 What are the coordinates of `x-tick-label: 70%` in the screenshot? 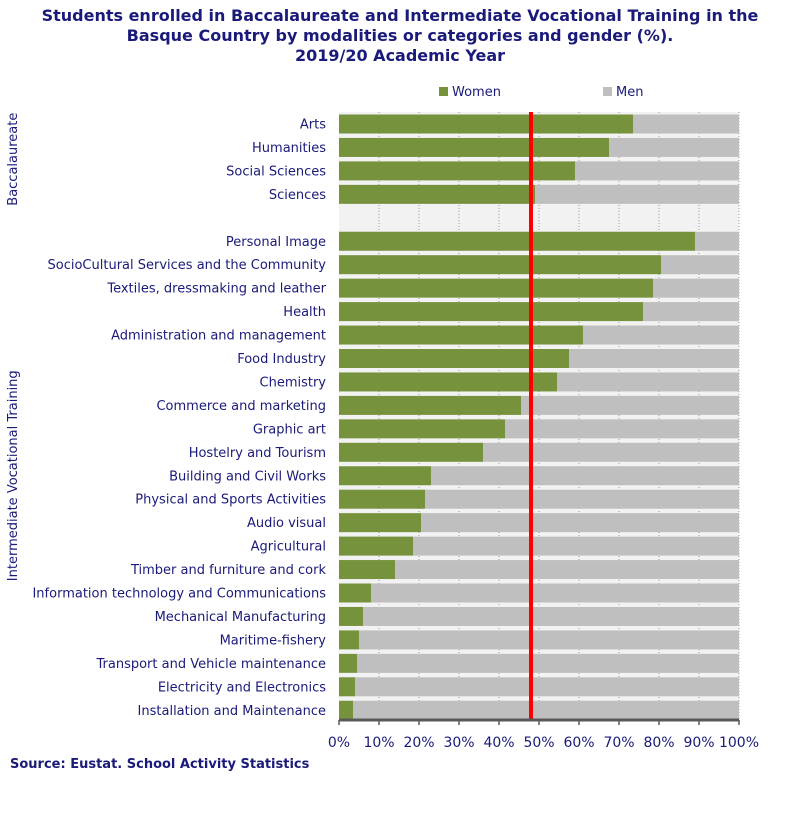 It's located at (618, 743).